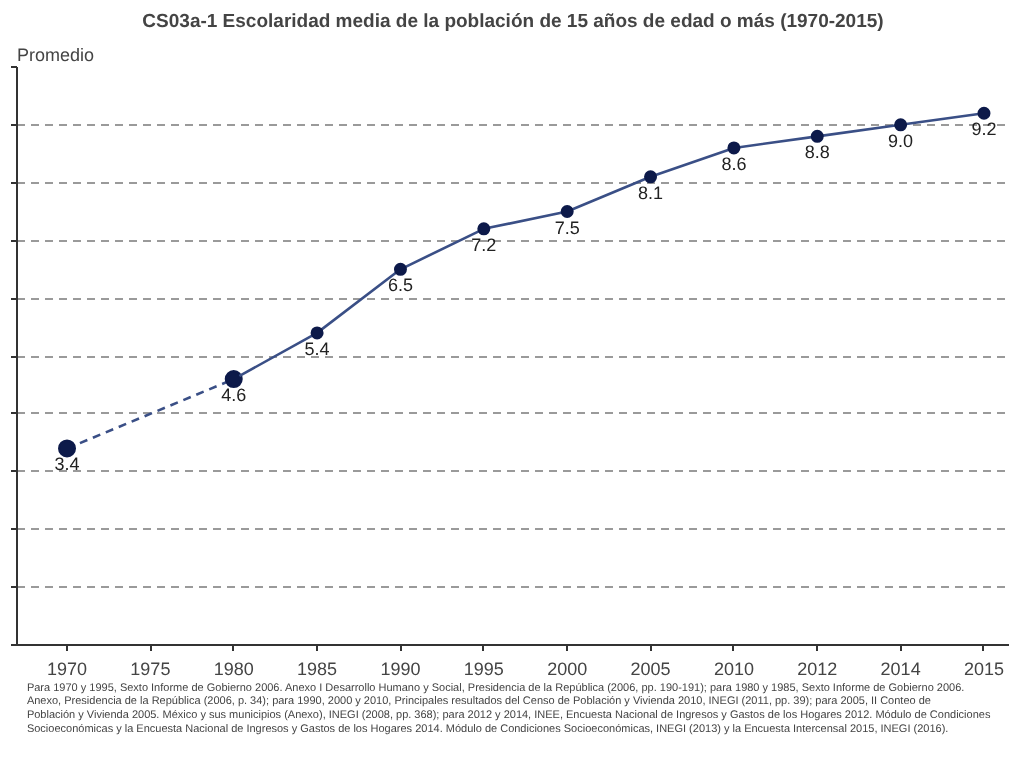 The width and height of the screenshot is (1020, 764). I want to click on x-tick-label: 1995, so click(483, 669).